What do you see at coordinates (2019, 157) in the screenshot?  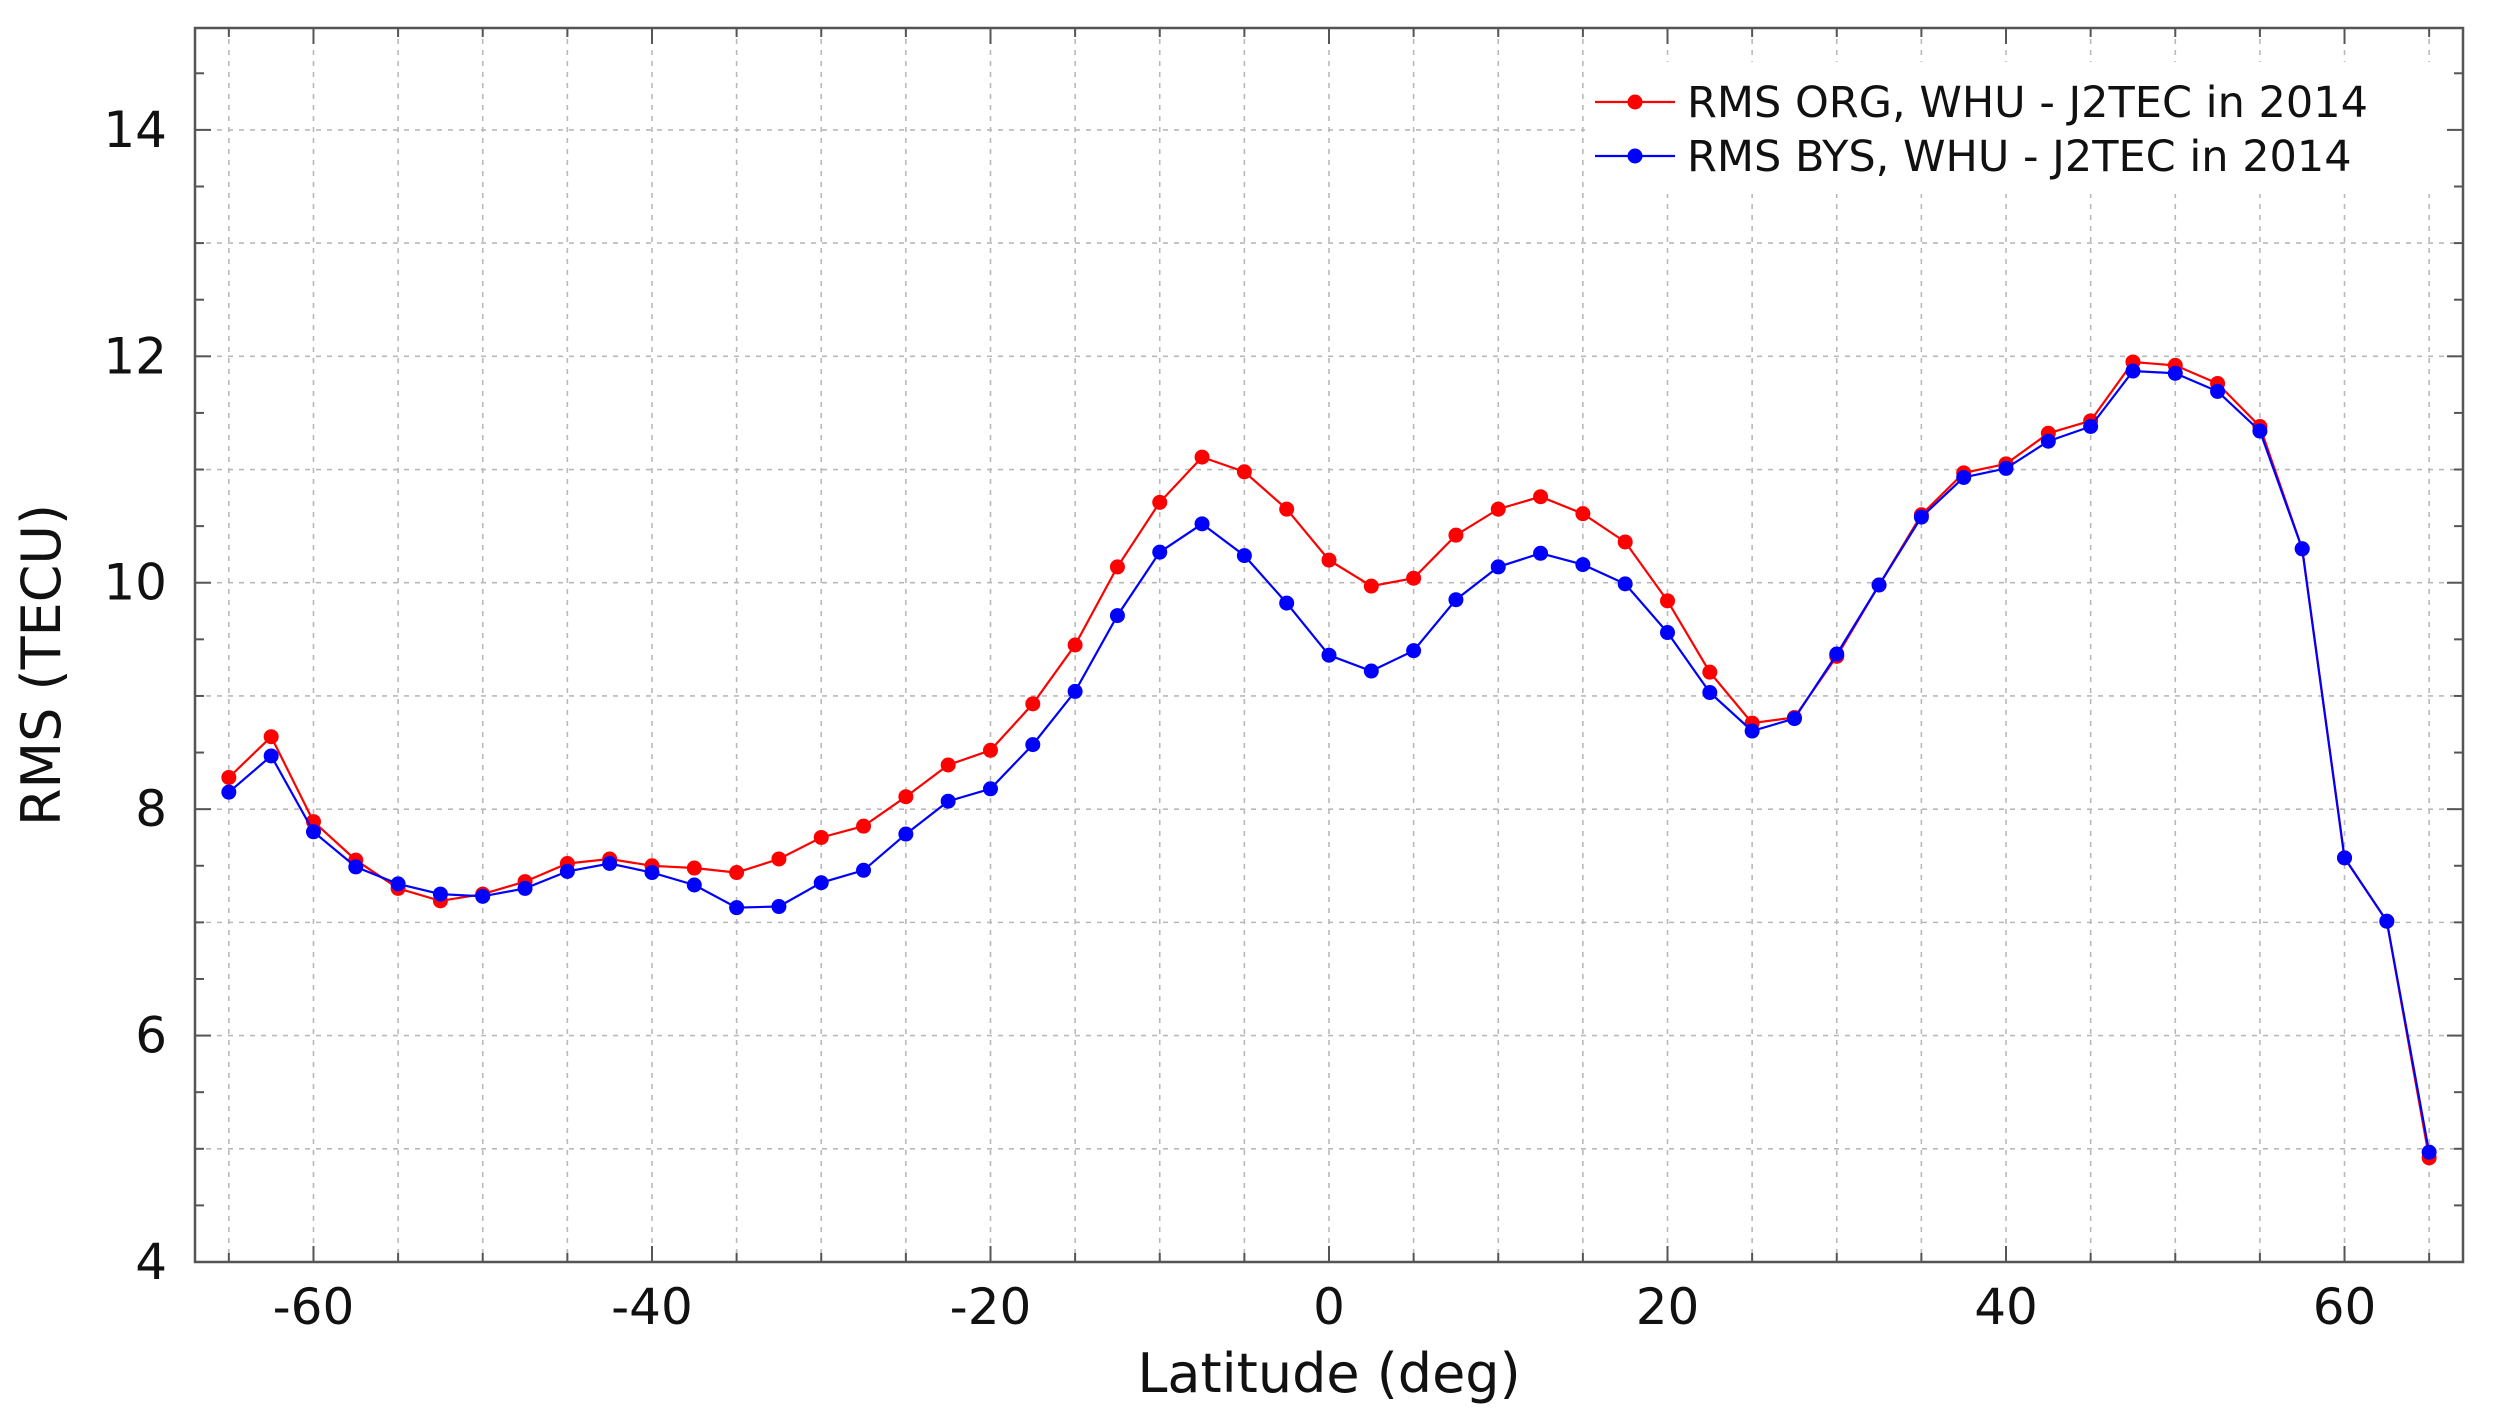 I see `legend-label: RMS BYS, WHU - J2TEC in 2014` at bounding box center [2019, 157].